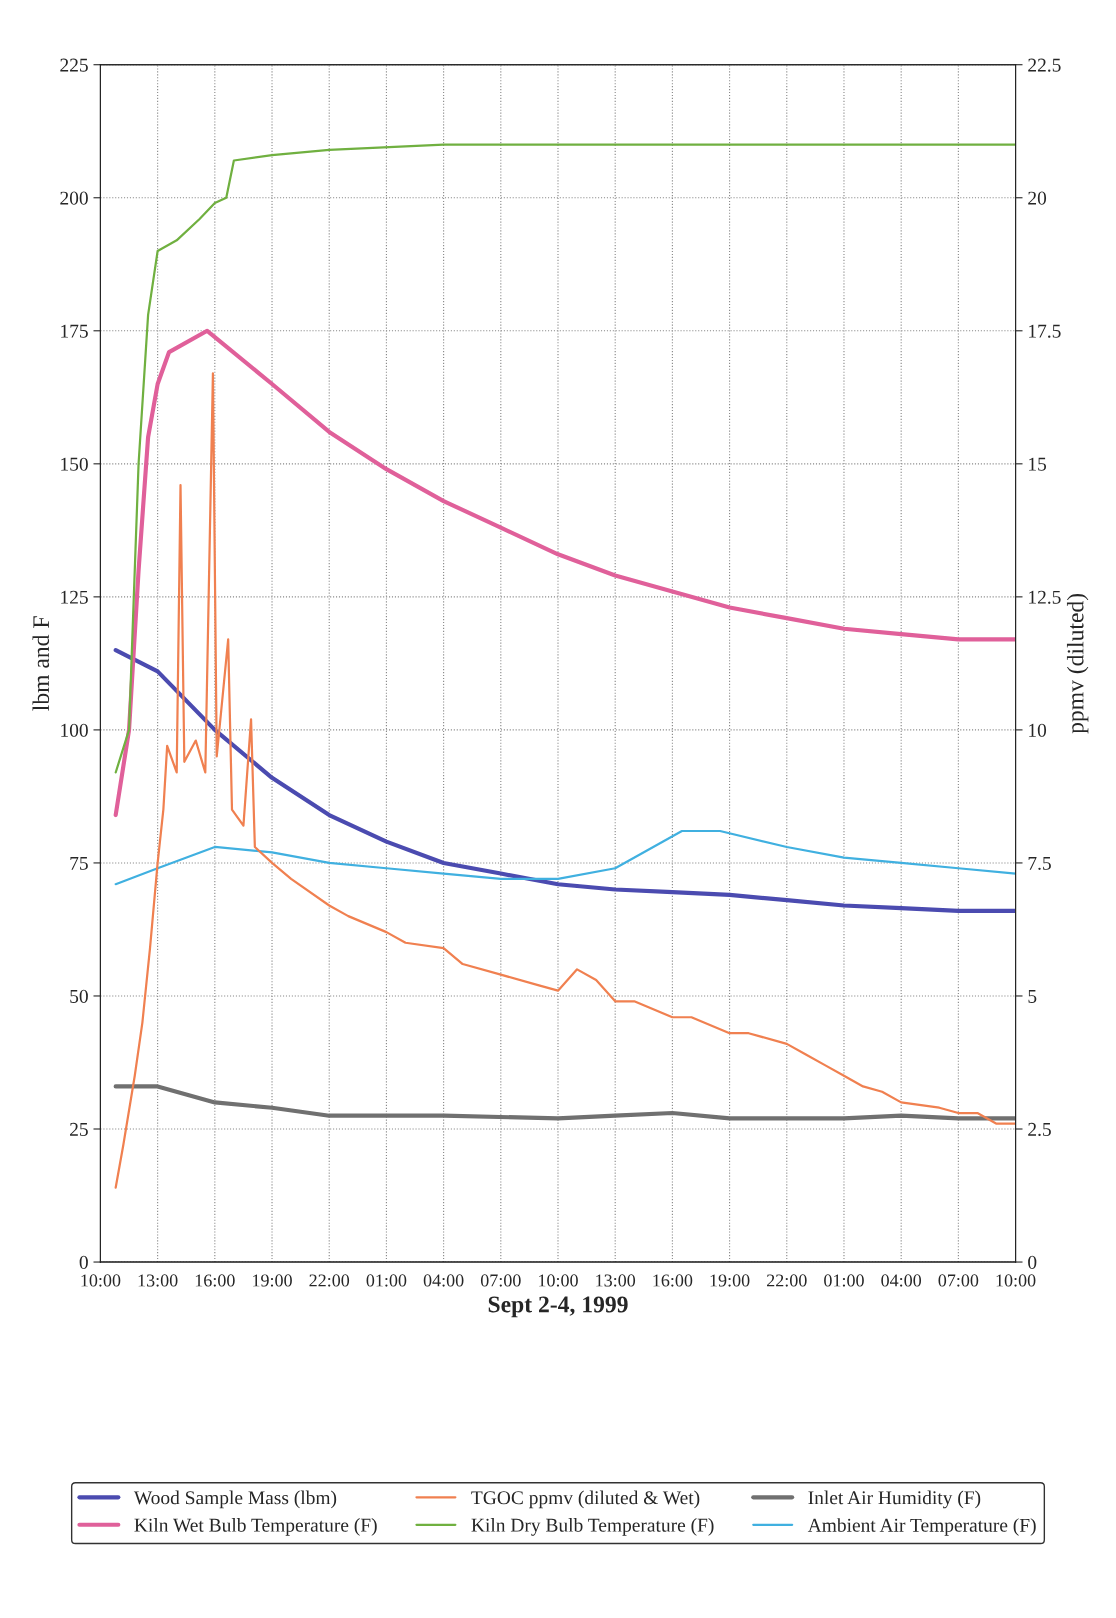 Image resolution: width=1116 pixels, height=1618 pixels. I want to click on y-tick-label: 100, so click(74, 730).